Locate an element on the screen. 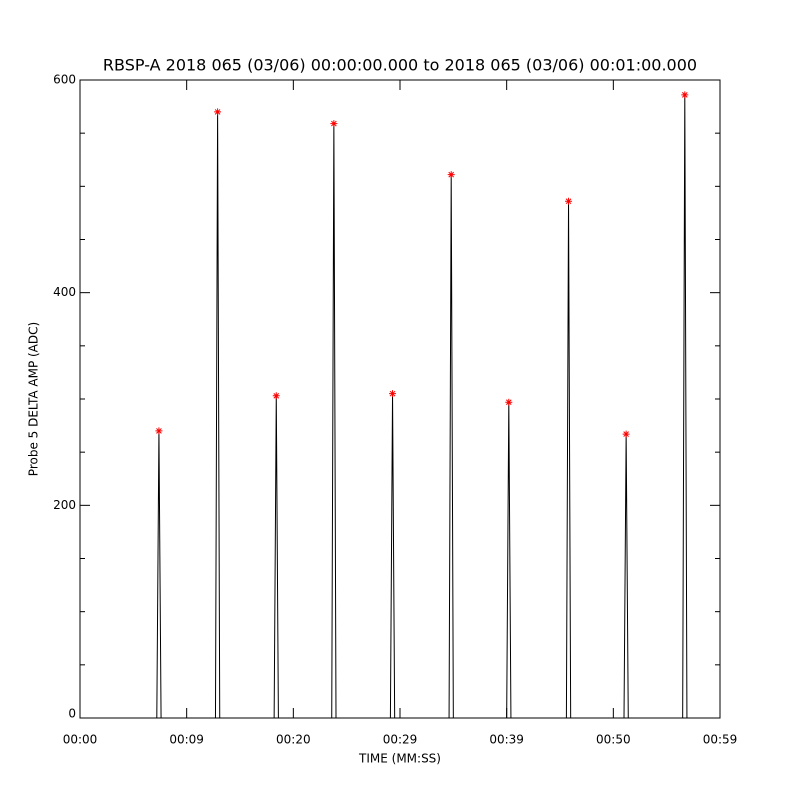 The width and height of the screenshot is (800, 800). y-tick-label: 400 is located at coordinates (64, 292).